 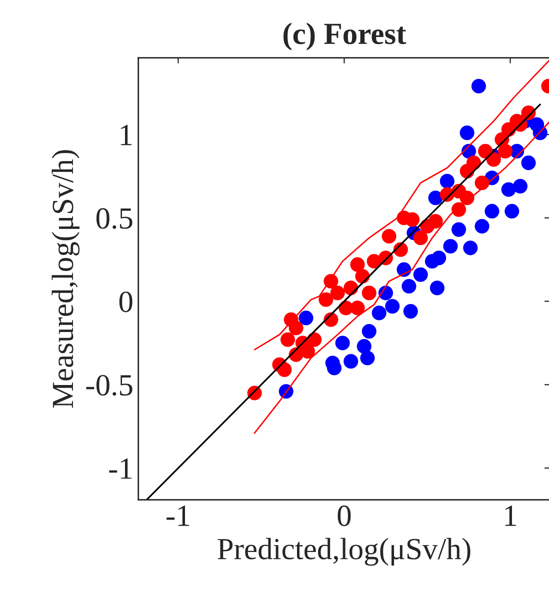 I want to click on y-tick-label: -0.5, so click(x=109, y=385).